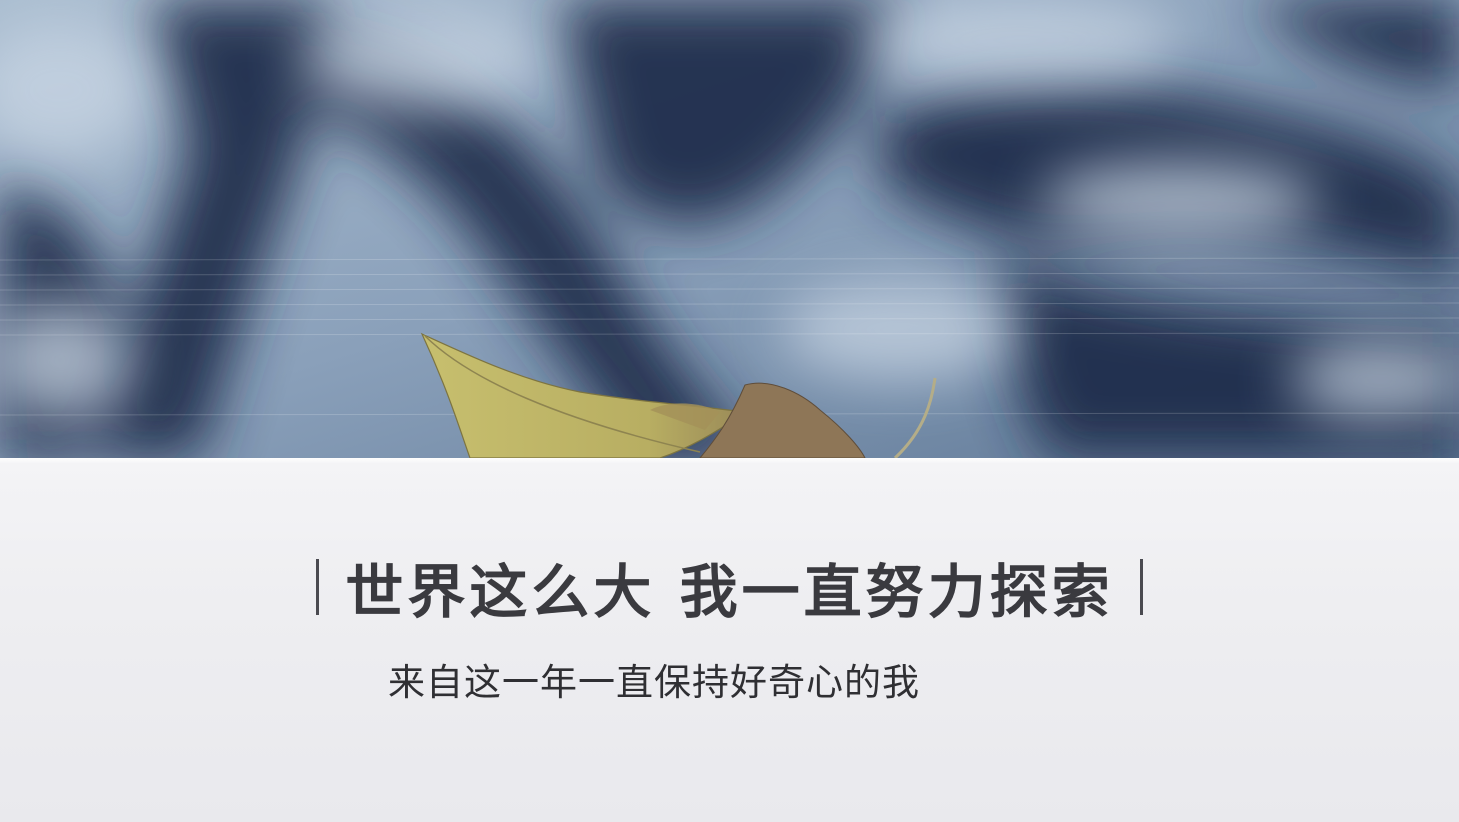  Describe the element at coordinates (654, 682) in the screenshot. I see `subline-text: 来自这一年一直保持好奇心的我` at that location.